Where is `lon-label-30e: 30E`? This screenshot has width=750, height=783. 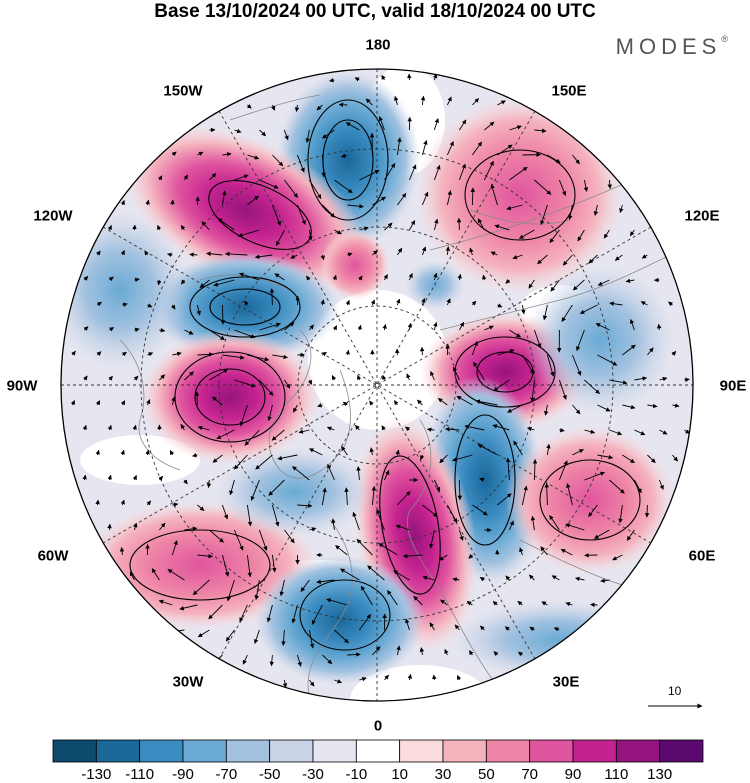 lon-label-30e: 30E is located at coordinates (566, 682).